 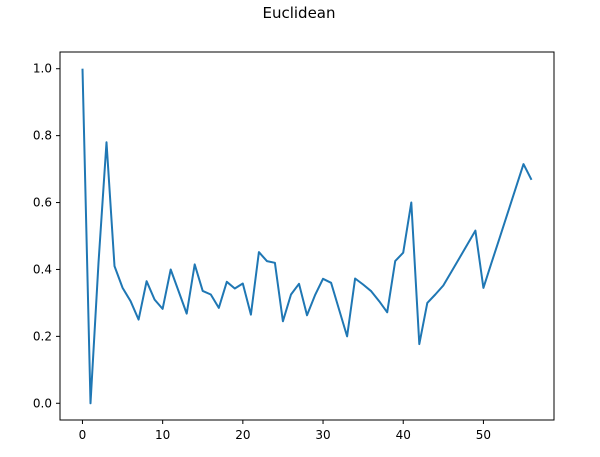 I want to click on y-tick-label: 0.4, so click(x=42, y=269).